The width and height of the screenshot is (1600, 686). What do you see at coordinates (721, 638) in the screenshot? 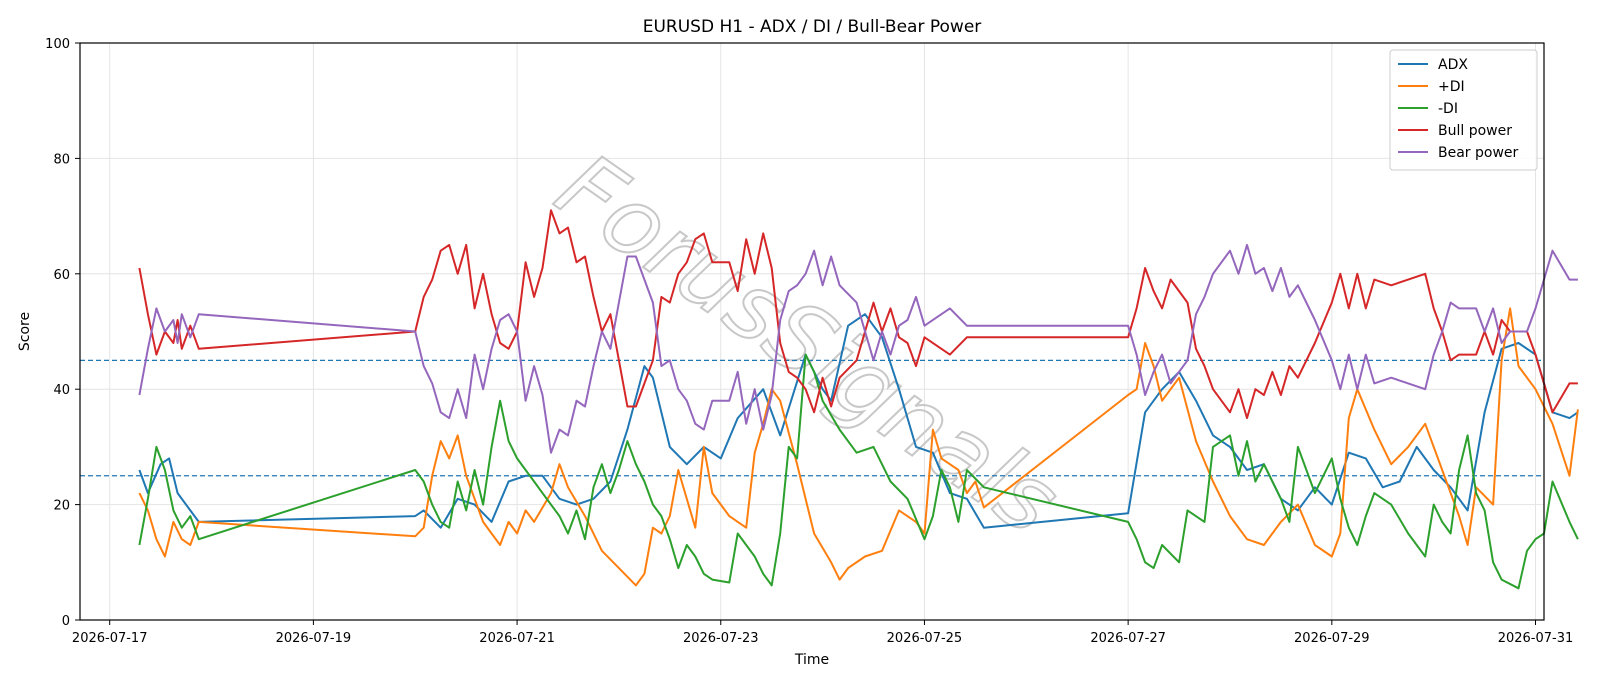
I see `x-tick-label: 2026-07-23` at bounding box center [721, 638].